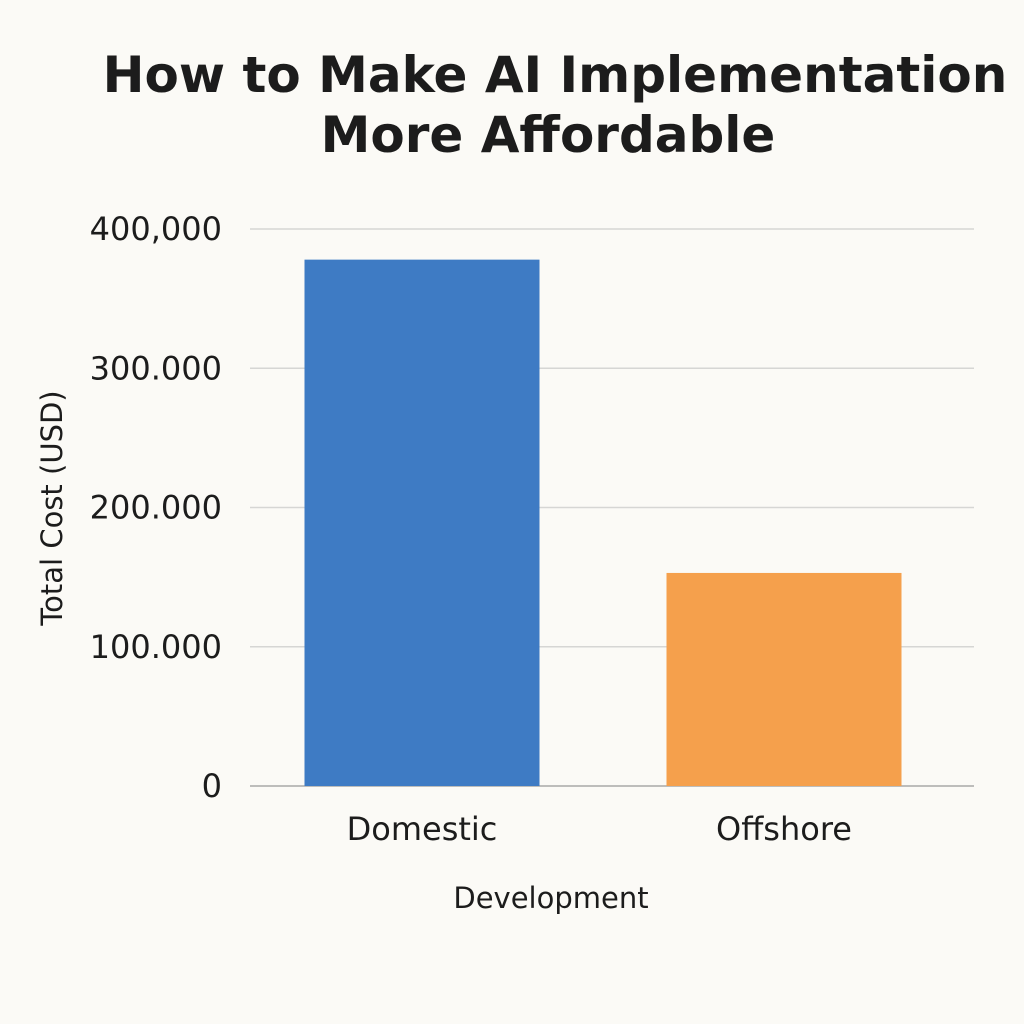 The height and width of the screenshot is (1024, 1024). I want to click on bar-offshore, so click(784, 679).